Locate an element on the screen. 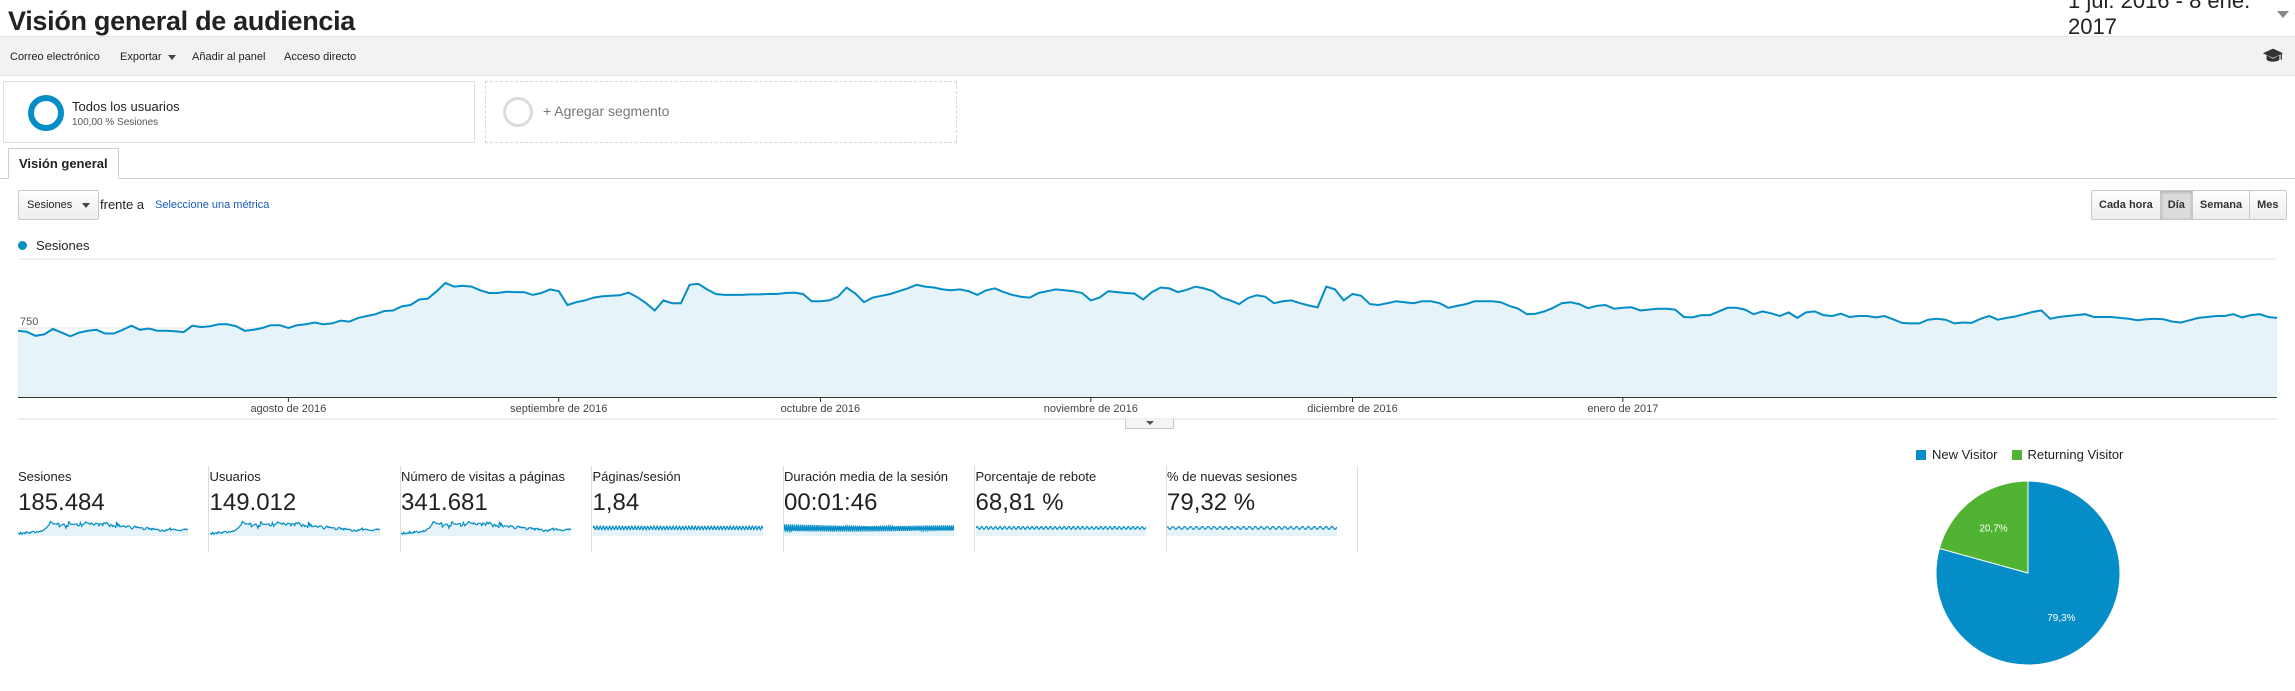  x-tick-label: septiembre de 2016 is located at coordinates (558, 409).